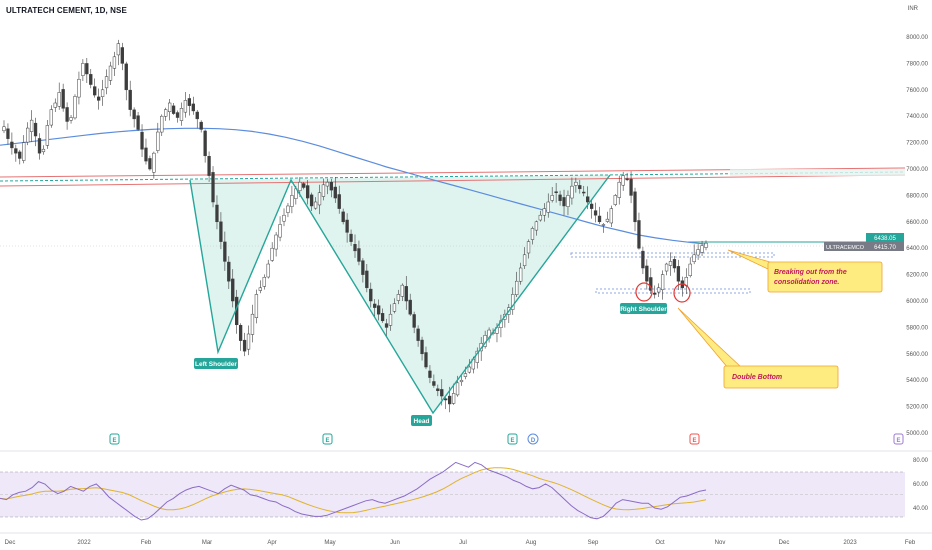 This screenshot has height=550, width=932. What do you see at coordinates (921, 461) in the screenshot?
I see `rsi-tick-label: 80.00` at bounding box center [921, 461].